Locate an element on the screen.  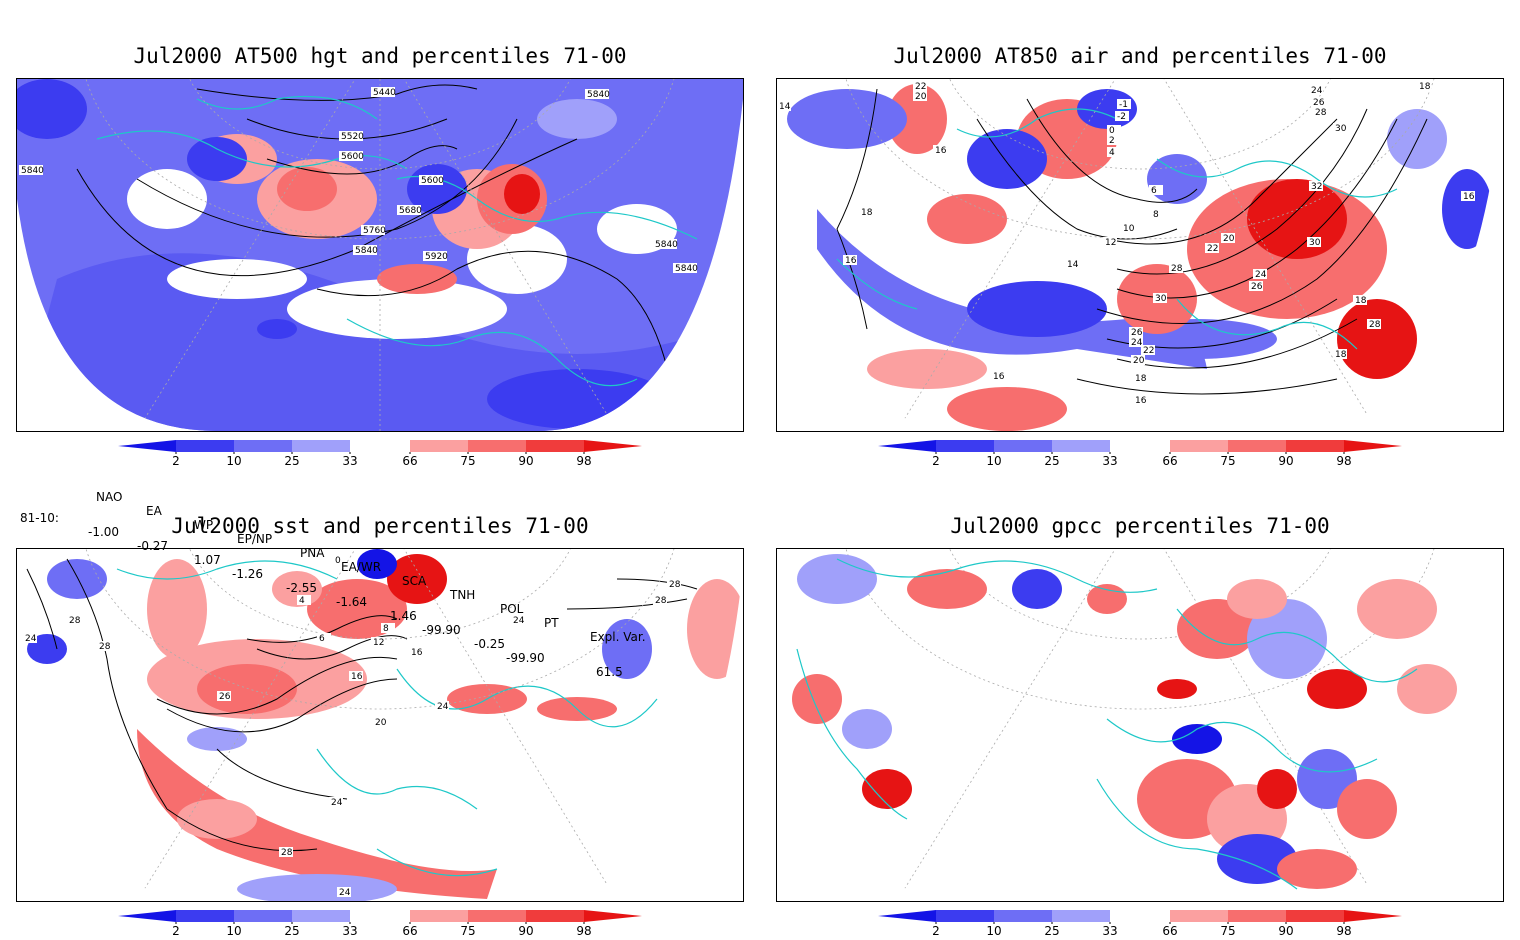
contour-label: 5920 is located at coordinates (436, 257).